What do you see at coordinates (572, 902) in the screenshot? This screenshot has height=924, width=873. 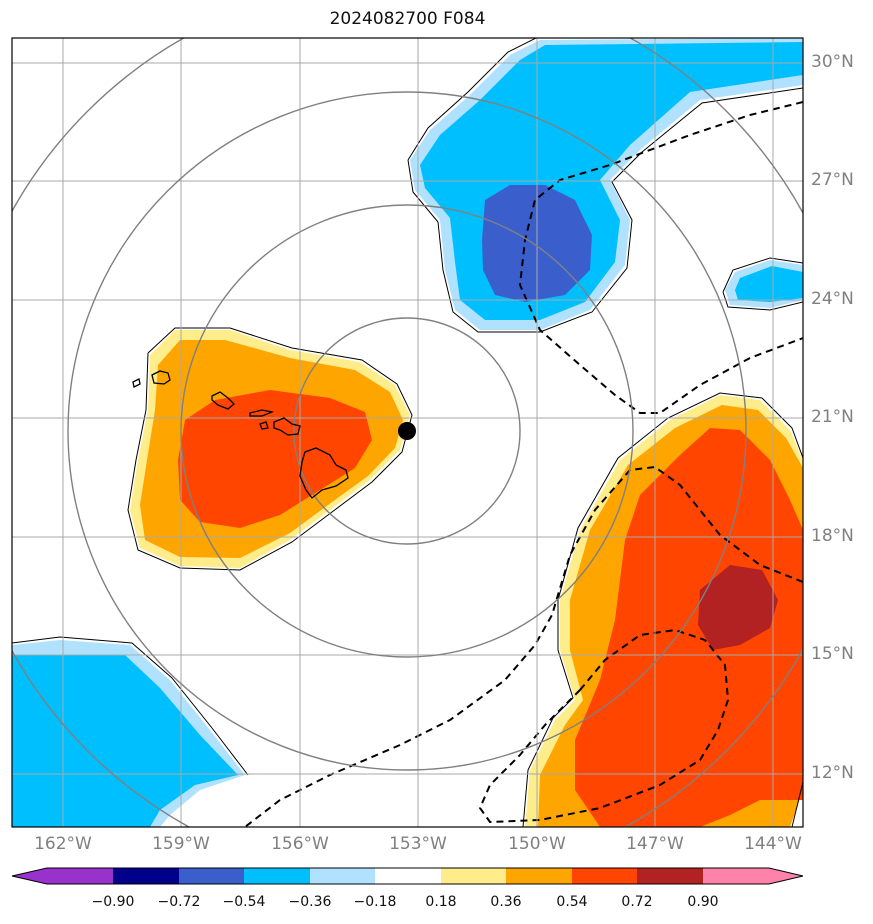 I see `colorbar-tick-label: 0.54` at bounding box center [572, 902].